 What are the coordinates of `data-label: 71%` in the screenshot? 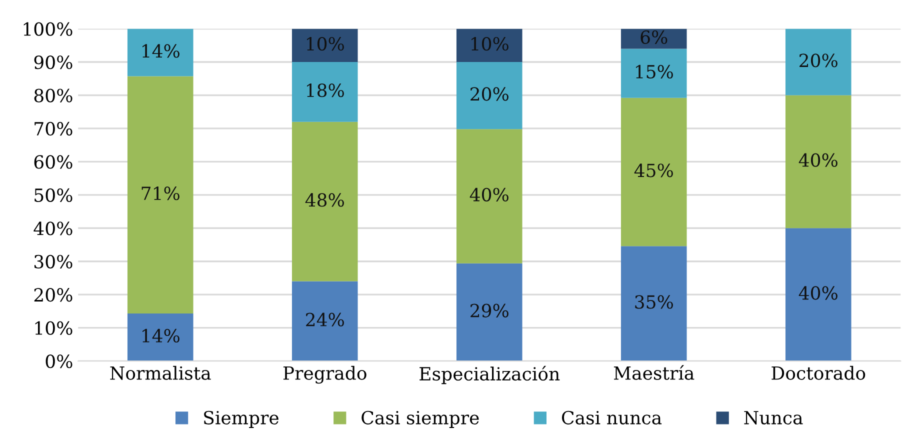 It's located at (161, 193).